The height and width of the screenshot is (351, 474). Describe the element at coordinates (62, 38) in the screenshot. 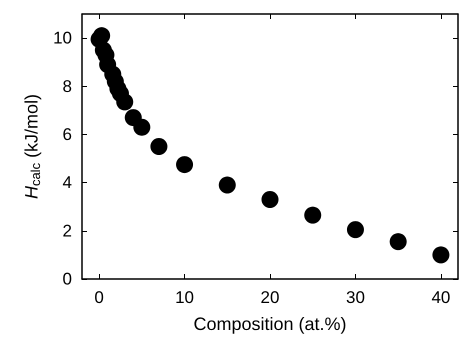

I see `y-tick-label: 10` at that location.